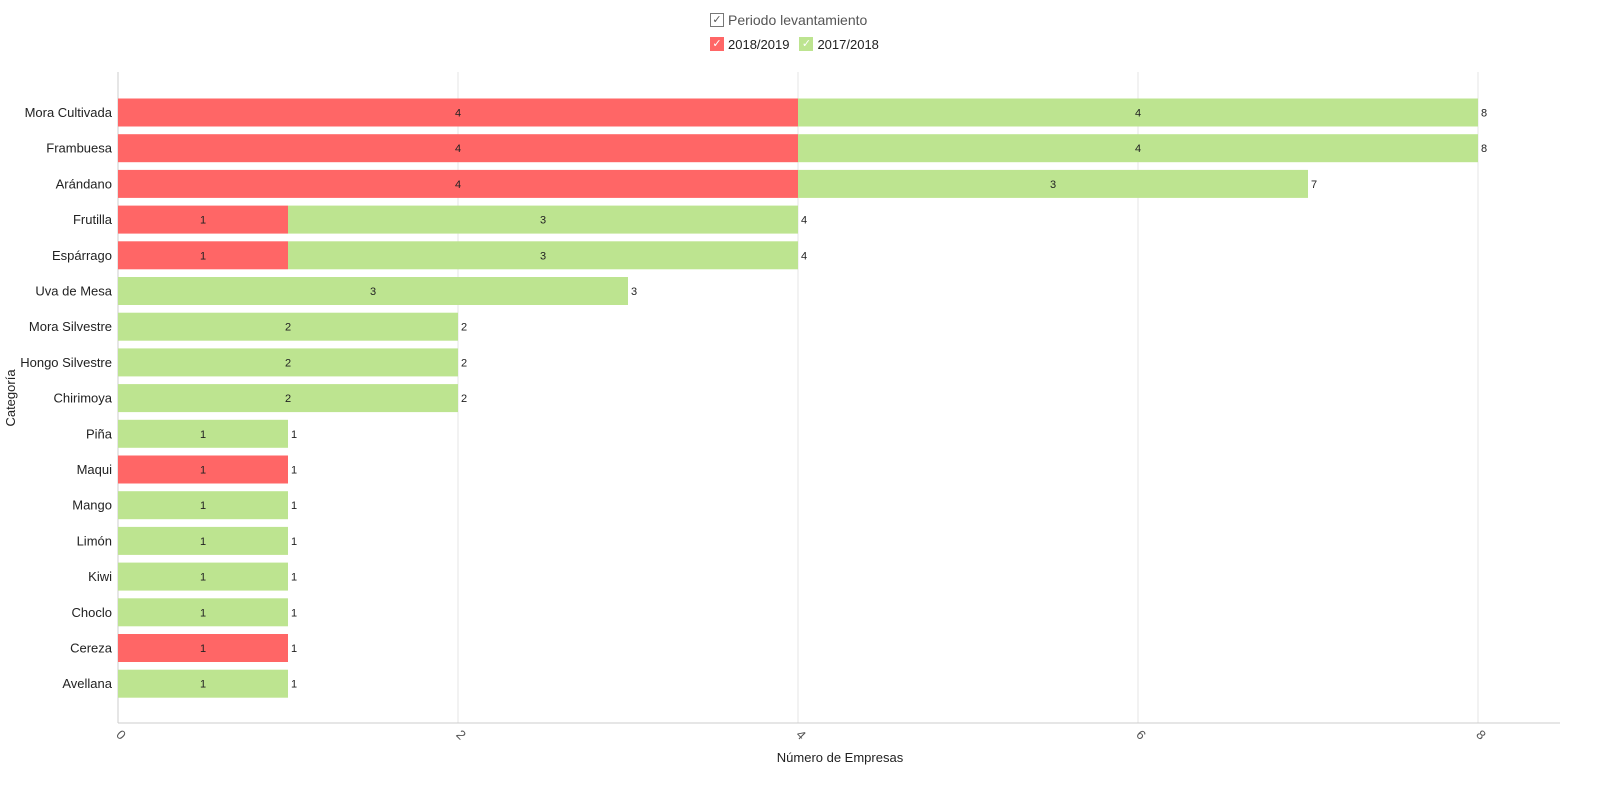  What do you see at coordinates (759, 44) in the screenshot?
I see `legend-item-label: 2018/2019` at bounding box center [759, 44].